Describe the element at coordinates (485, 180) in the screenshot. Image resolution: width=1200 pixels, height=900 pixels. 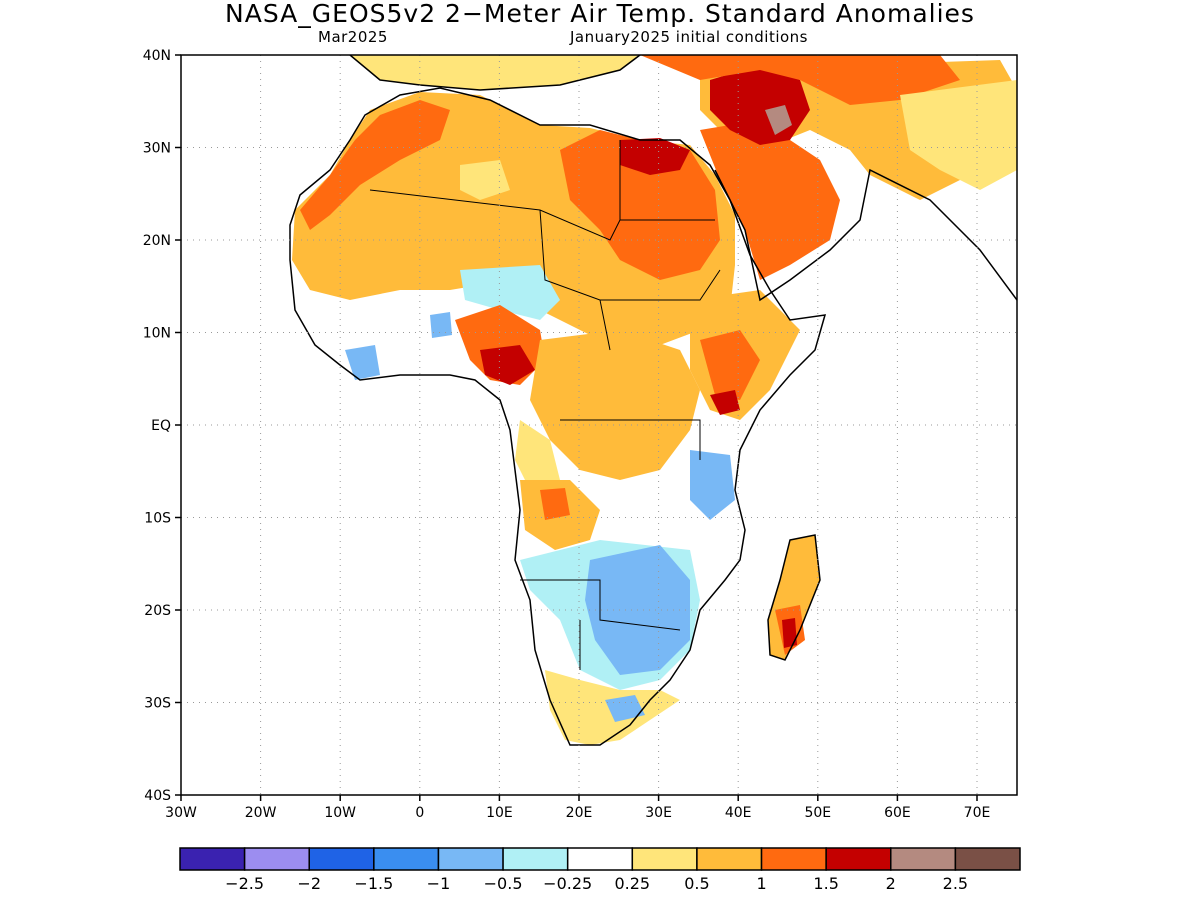
I see `sahel-mild` at that location.